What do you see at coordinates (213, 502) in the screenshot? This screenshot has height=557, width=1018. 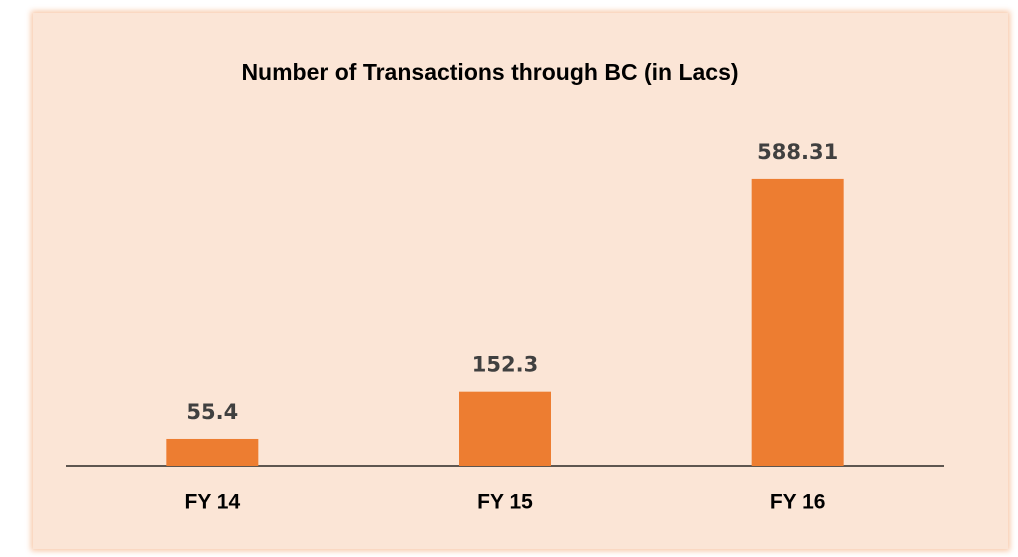 I see `x-tick-label: FY 14` at bounding box center [213, 502].